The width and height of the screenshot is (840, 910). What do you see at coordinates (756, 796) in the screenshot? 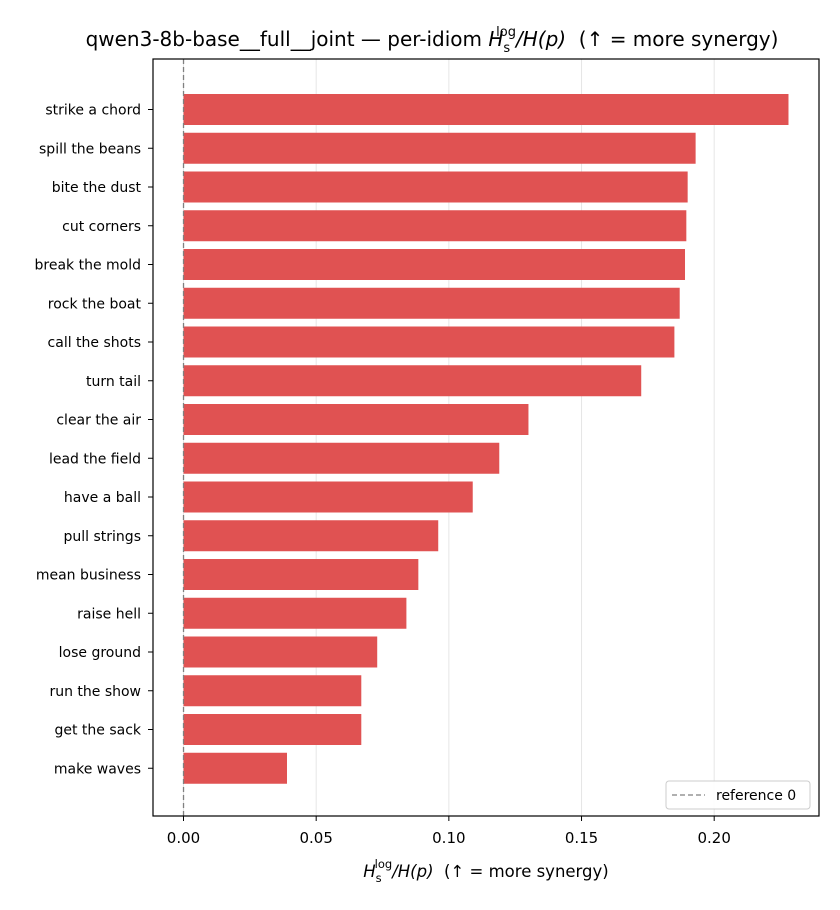
I see `legend-label: reference 0` at bounding box center [756, 796].